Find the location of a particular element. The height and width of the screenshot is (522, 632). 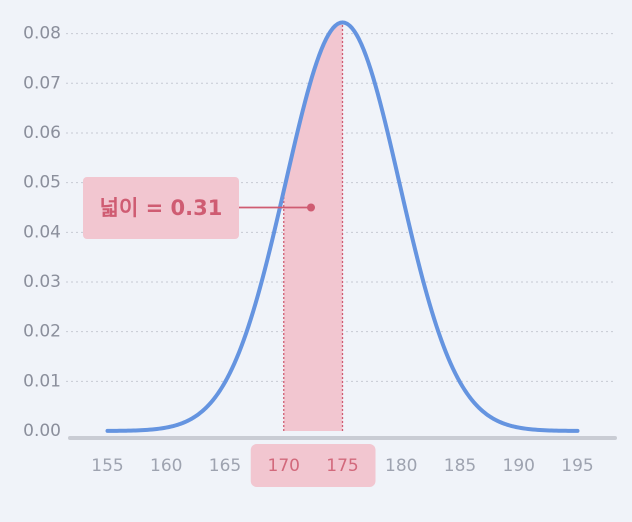

area-callout: 넓이 = 0.31 is located at coordinates (199, 208).